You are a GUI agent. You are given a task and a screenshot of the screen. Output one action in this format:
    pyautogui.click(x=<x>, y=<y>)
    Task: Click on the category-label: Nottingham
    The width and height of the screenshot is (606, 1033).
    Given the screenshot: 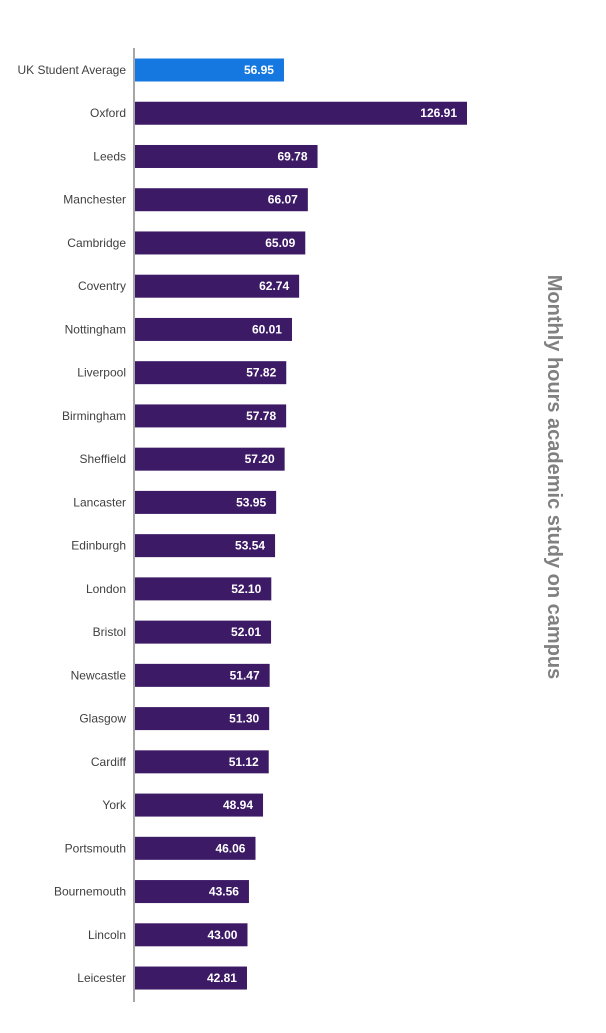 What is the action you would take?
    pyautogui.click(x=95, y=329)
    